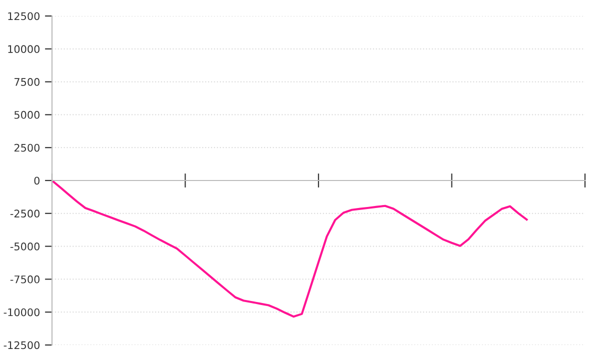 Image resolution: width=600 pixels, height=360 pixels. What do you see at coordinates (27, 148) in the screenshot?
I see `y-tick-label: 2500` at bounding box center [27, 148].